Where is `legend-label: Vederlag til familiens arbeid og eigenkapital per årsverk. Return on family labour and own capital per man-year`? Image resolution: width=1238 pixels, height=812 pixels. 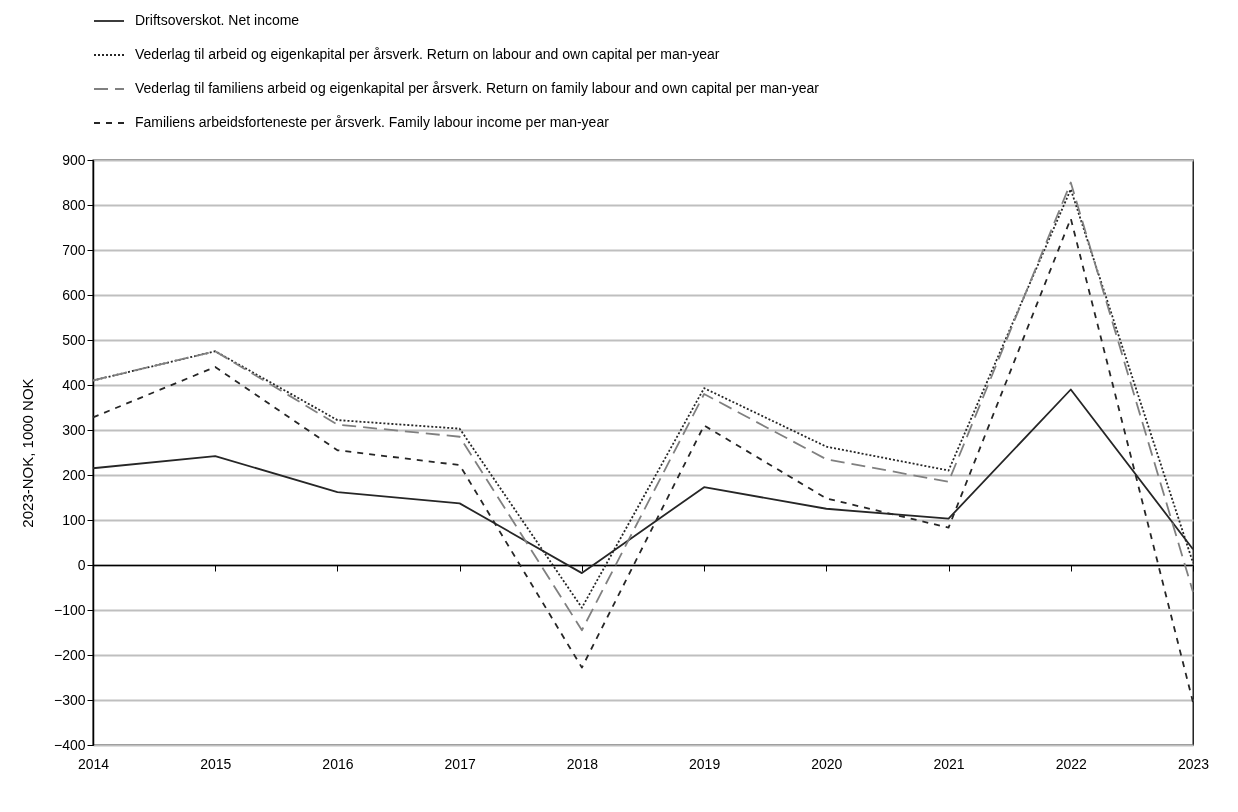
legend-label: Vederlag til familiens arbeid og eigenkapital per årsverk. Return on family labour and own capital per man-year is located at coordinates (477, 88).